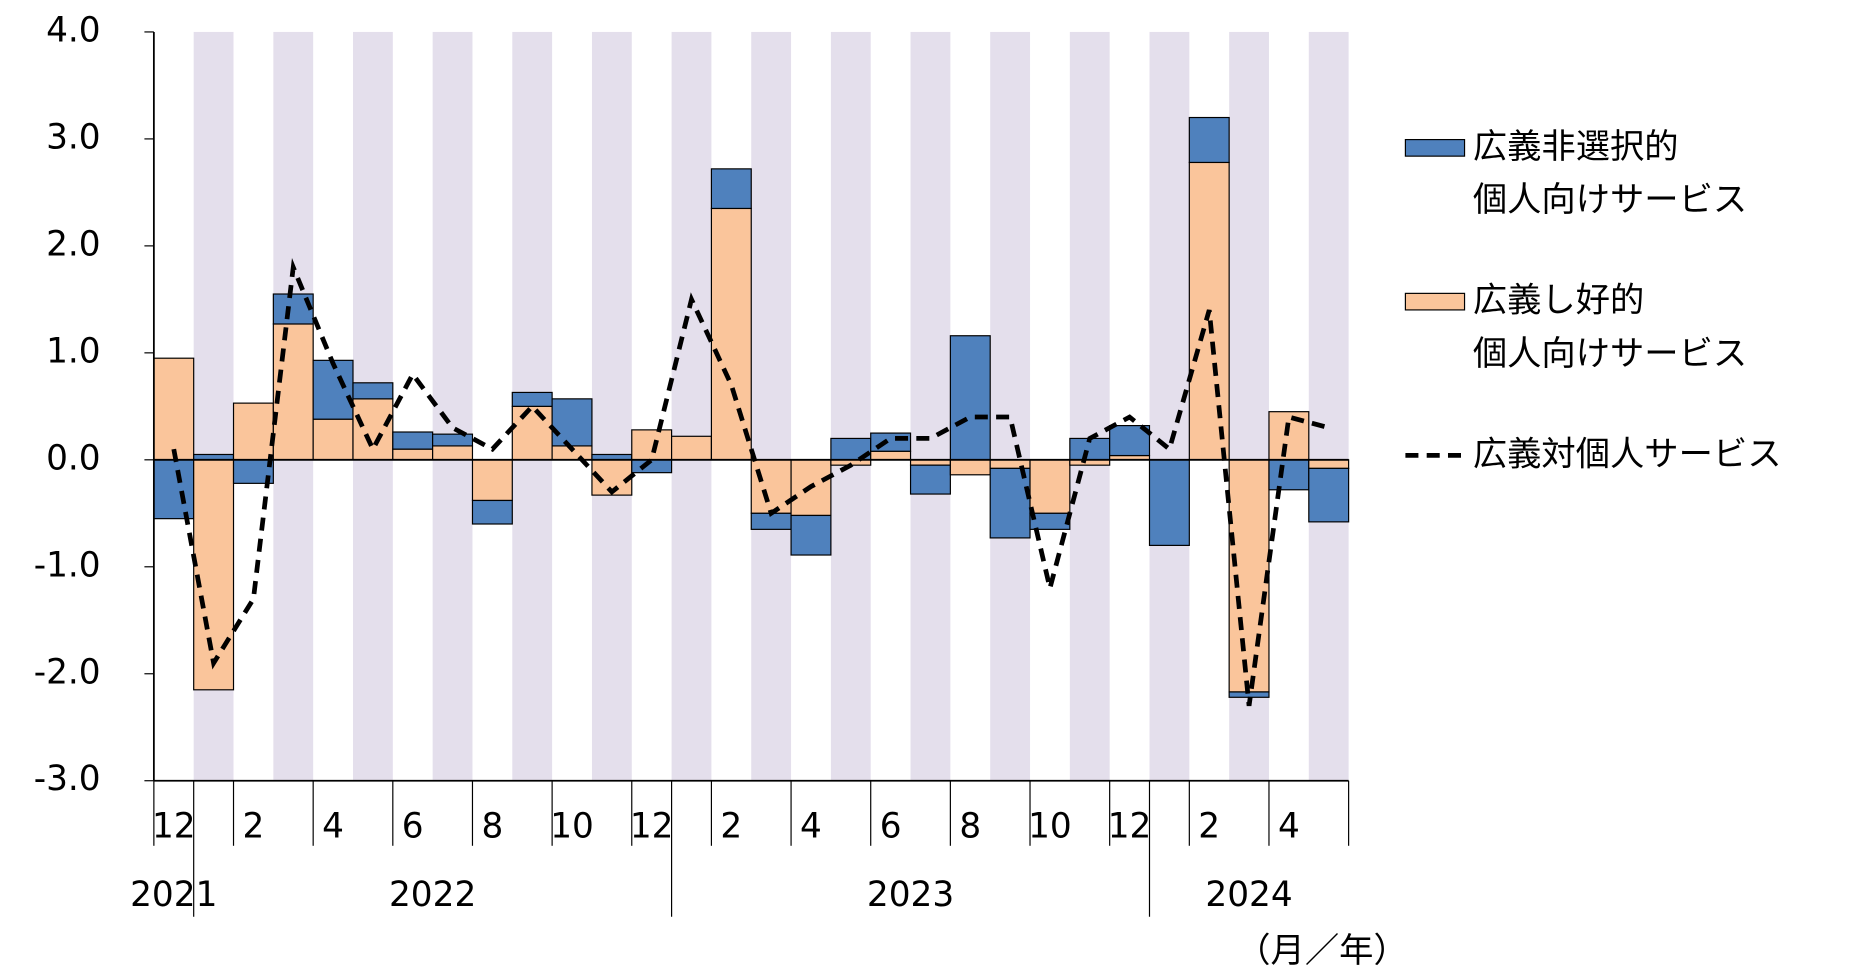  I want to click on year-label: 2023, so click(910, 895).